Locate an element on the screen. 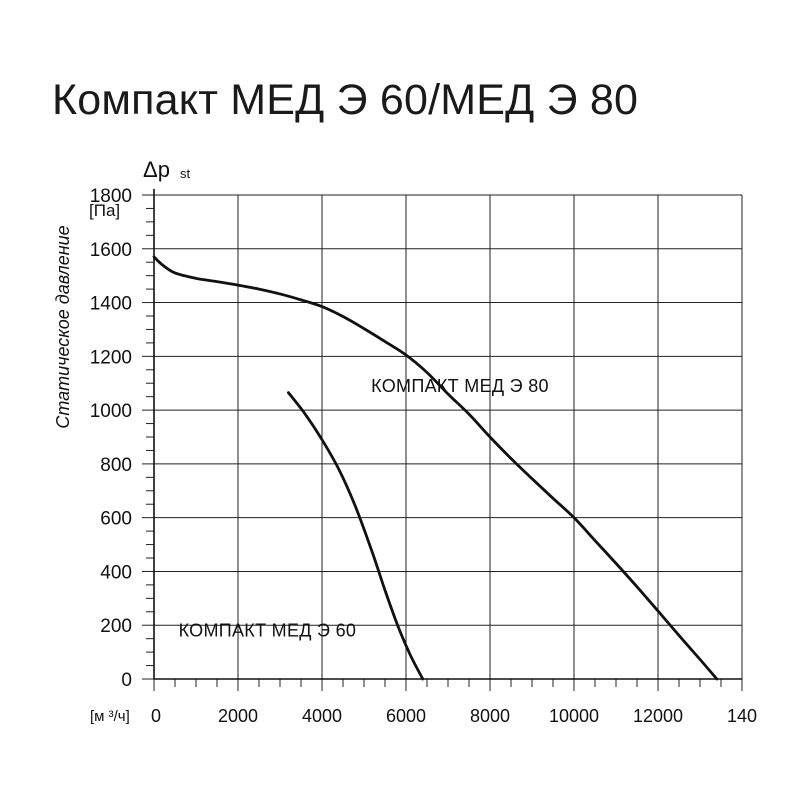  annotation-med-e80: КОМПАКТ МЕД Э 80 is located at coordinates (460, 386).